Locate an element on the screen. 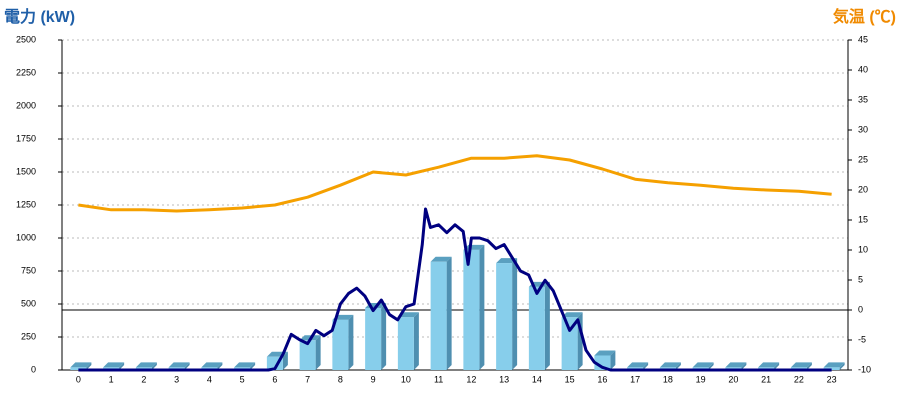  y2-tick-label: 20 is located at coordinates (863, 189).